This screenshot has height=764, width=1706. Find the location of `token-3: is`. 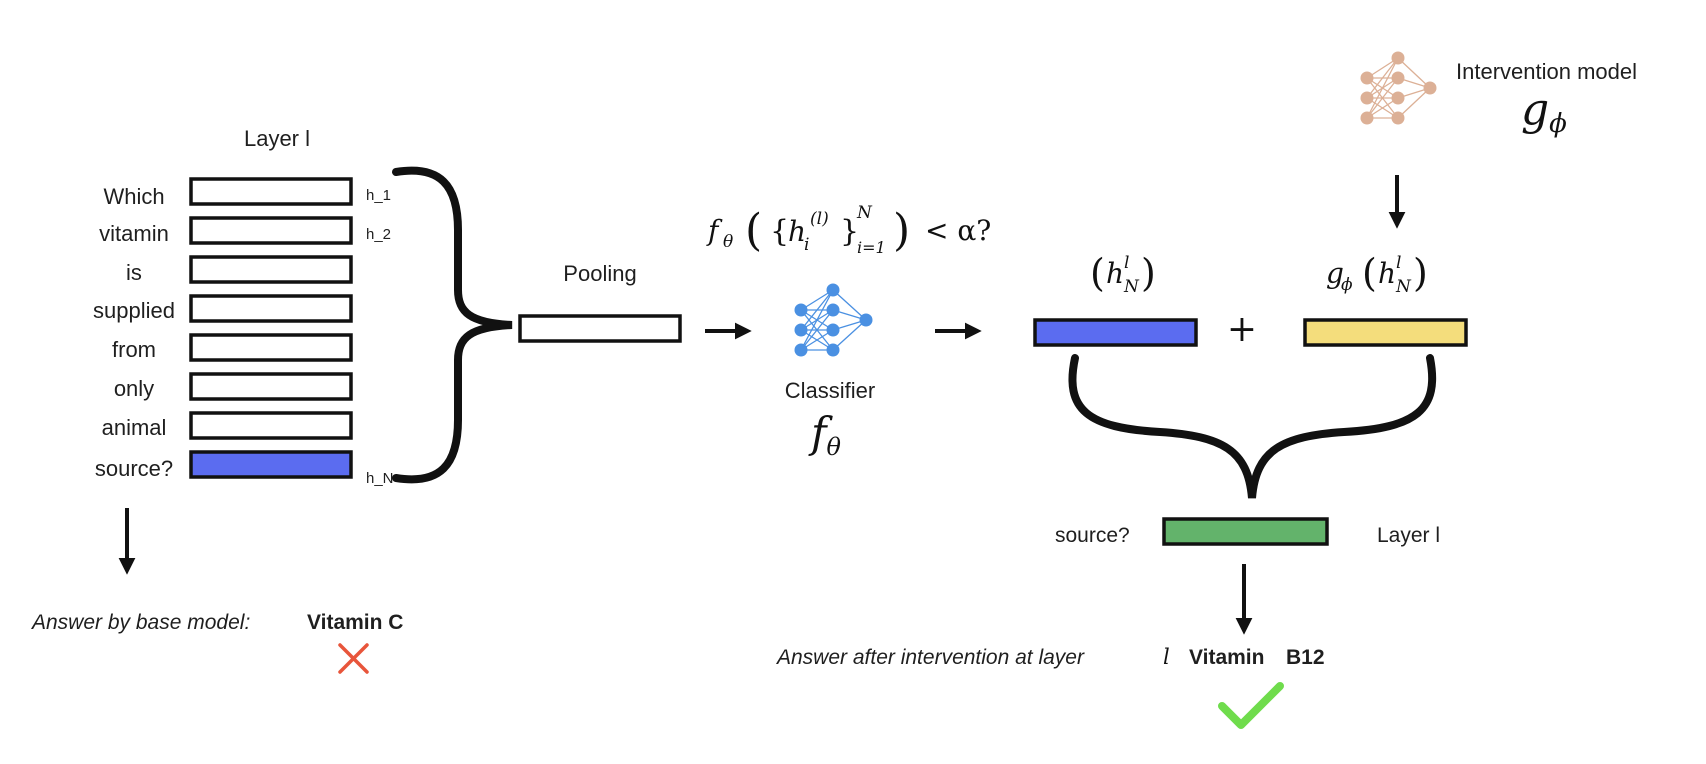

token-3: is is located at coordinates (134, 272).